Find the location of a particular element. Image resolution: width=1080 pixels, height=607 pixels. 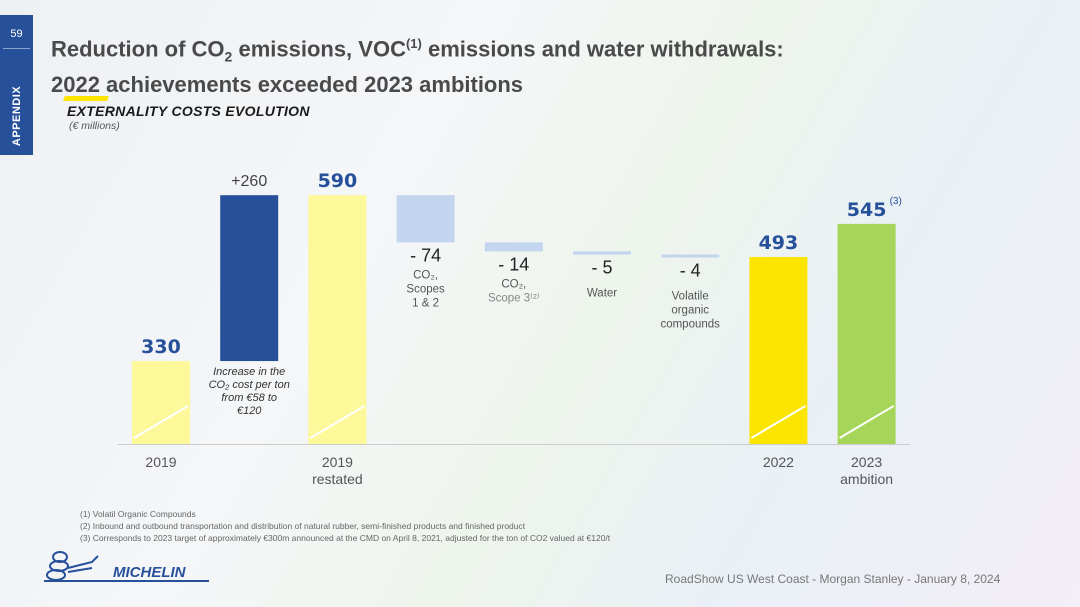

bar-note: CO₂ cost per ton is located at coordinates (249, 385).